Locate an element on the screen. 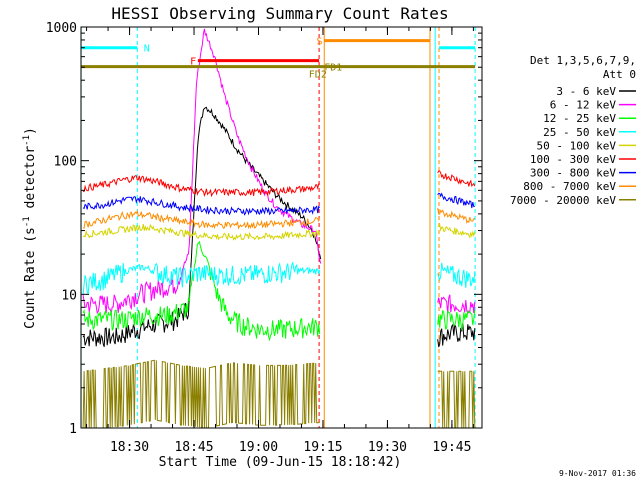 This screenshot has width=640, height=480. x-axis-label: Start Time (09-Jun-15 18:18:42) is located at coordinates (280, 462).